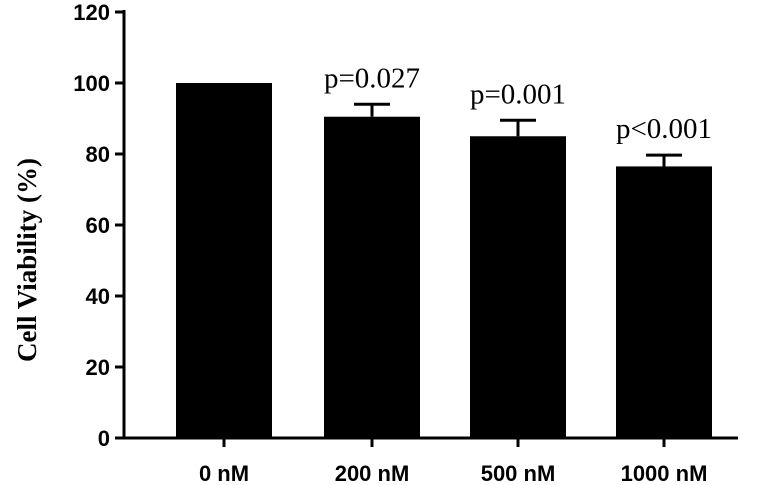  I want to click on p-value-annotation: p<0.001, so click(664, 129).